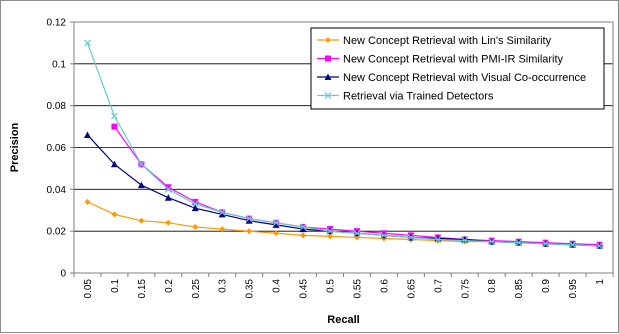 Image resolution: width=619 pixels, height=334 pixels. I want to click on x-tick-label: 0.3, so click(223, 286).